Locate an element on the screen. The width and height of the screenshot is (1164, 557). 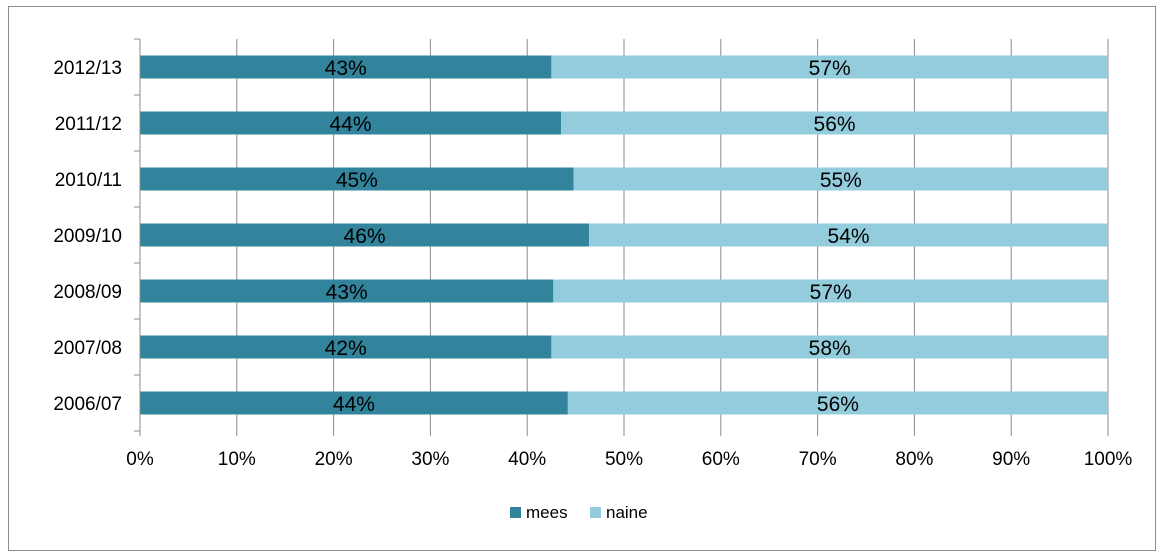
x-tick-label: 80% is located at coordinates (914, 459).